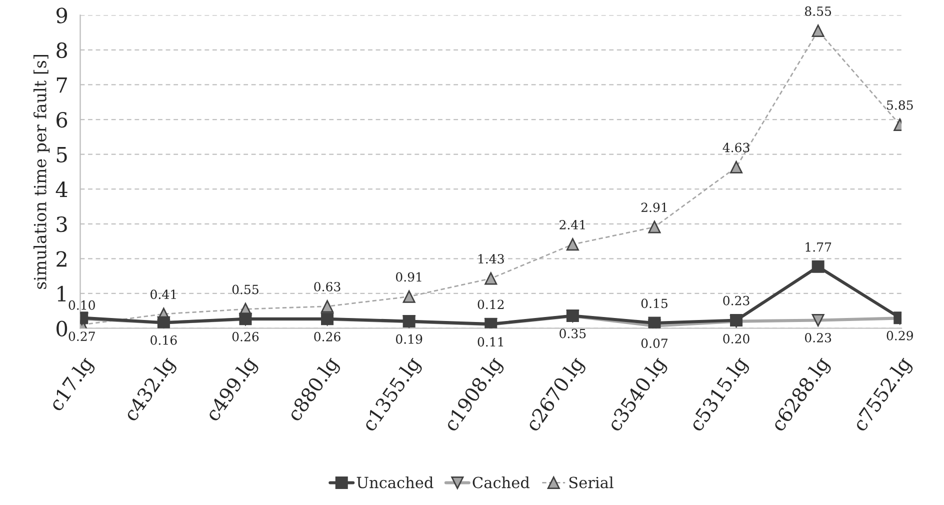 The image size is (944, 505). What do you see at coordinates (654, 207) in the screenshot?
I see `data-label: 2.91` at bounding box center [654, 207].